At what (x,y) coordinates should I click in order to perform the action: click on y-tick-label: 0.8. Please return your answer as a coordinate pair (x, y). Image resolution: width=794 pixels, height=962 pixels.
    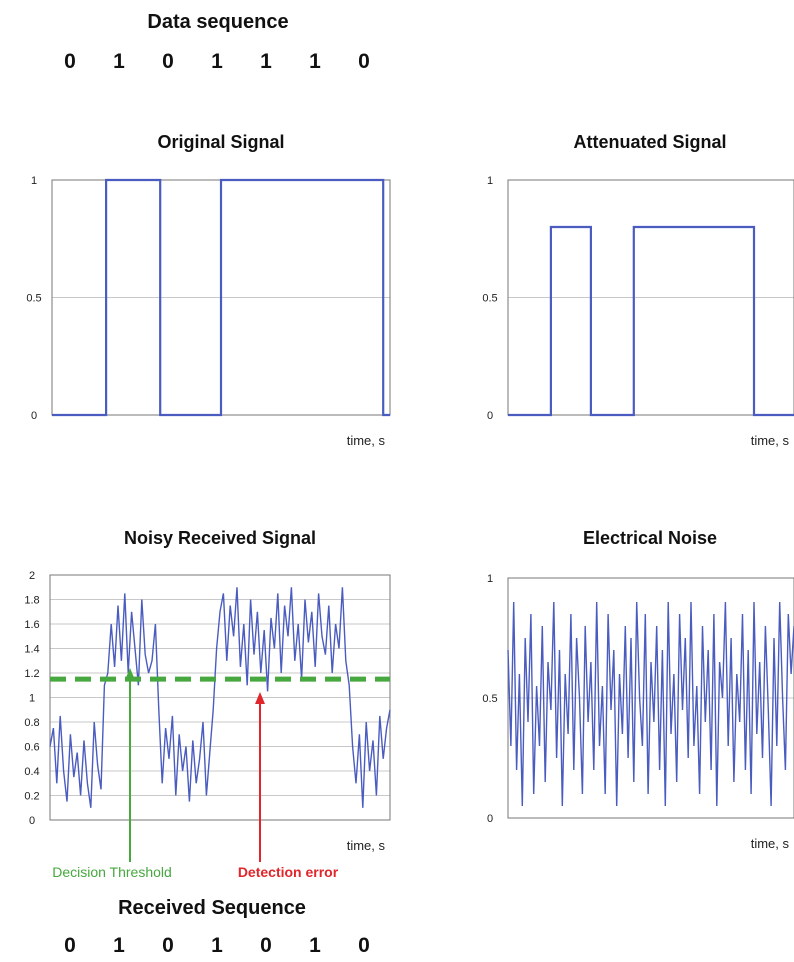
    Looking at the image, I should click on (31, 723).